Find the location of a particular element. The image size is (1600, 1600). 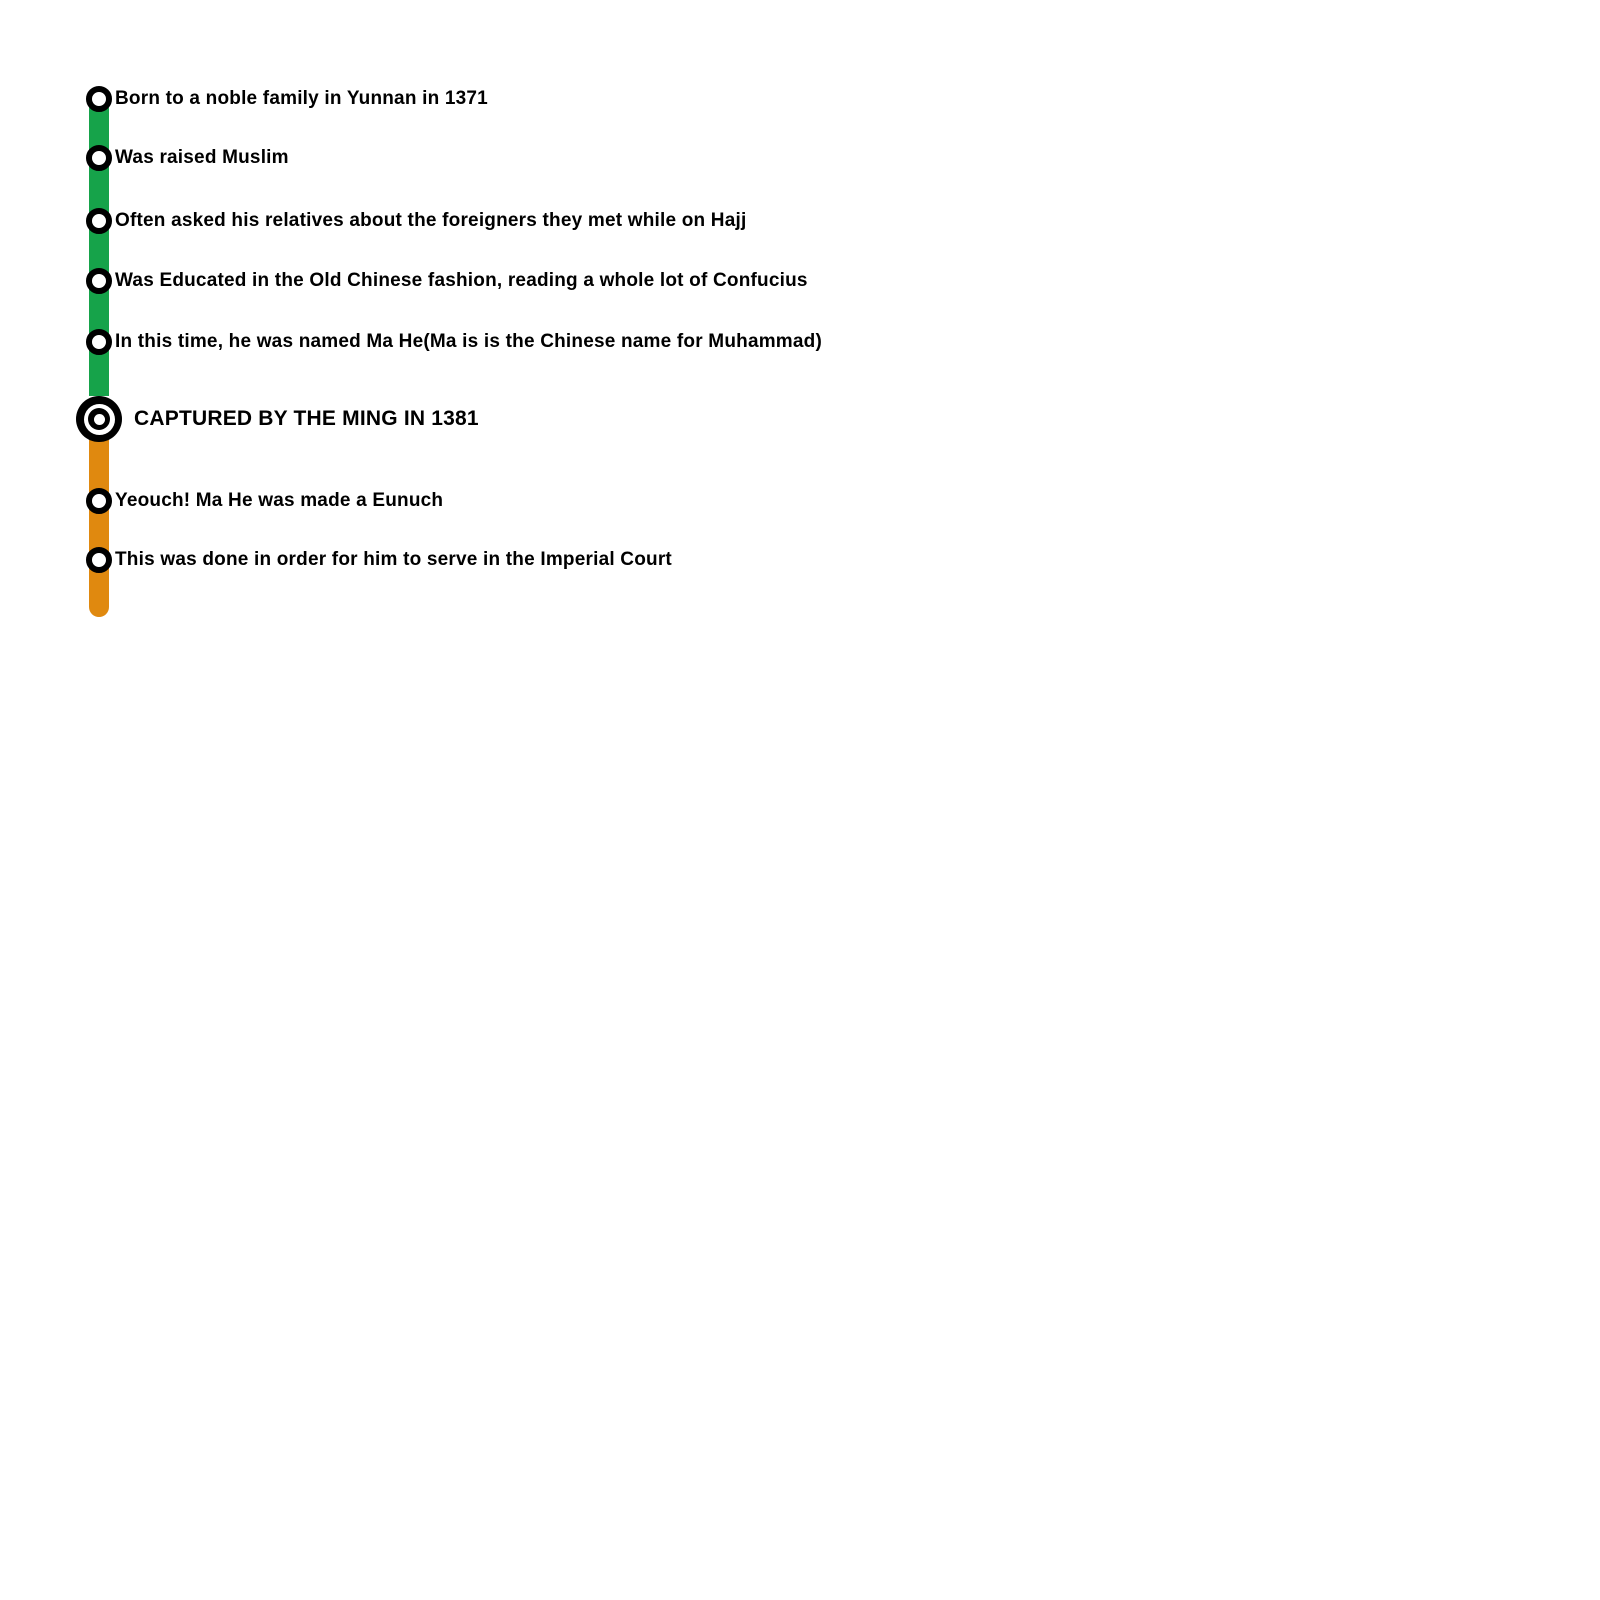

timeline-station: Was raised Muslim is located at coordinates (187, 158).